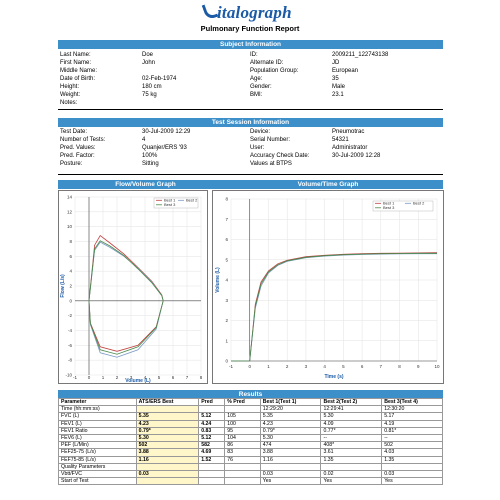  Describe the element at coordinates (117, 377) in the screenshot. I see `x-tick-label: 2` at that location.